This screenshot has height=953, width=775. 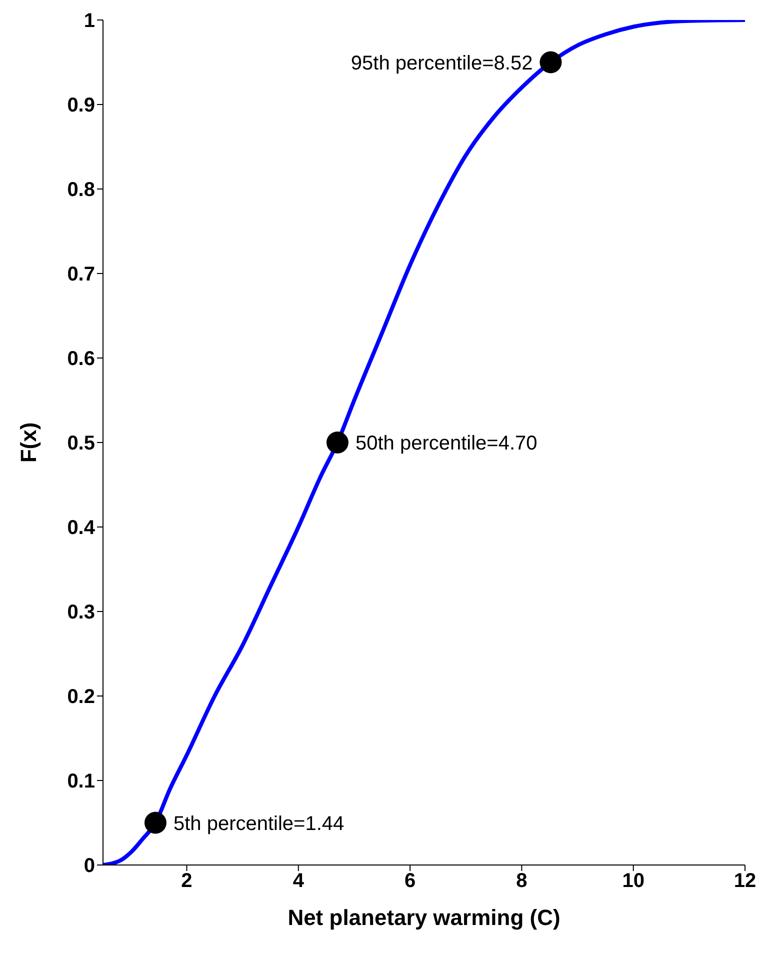 I want to click on x-tick-label: 2, so click(x=186, y=881).